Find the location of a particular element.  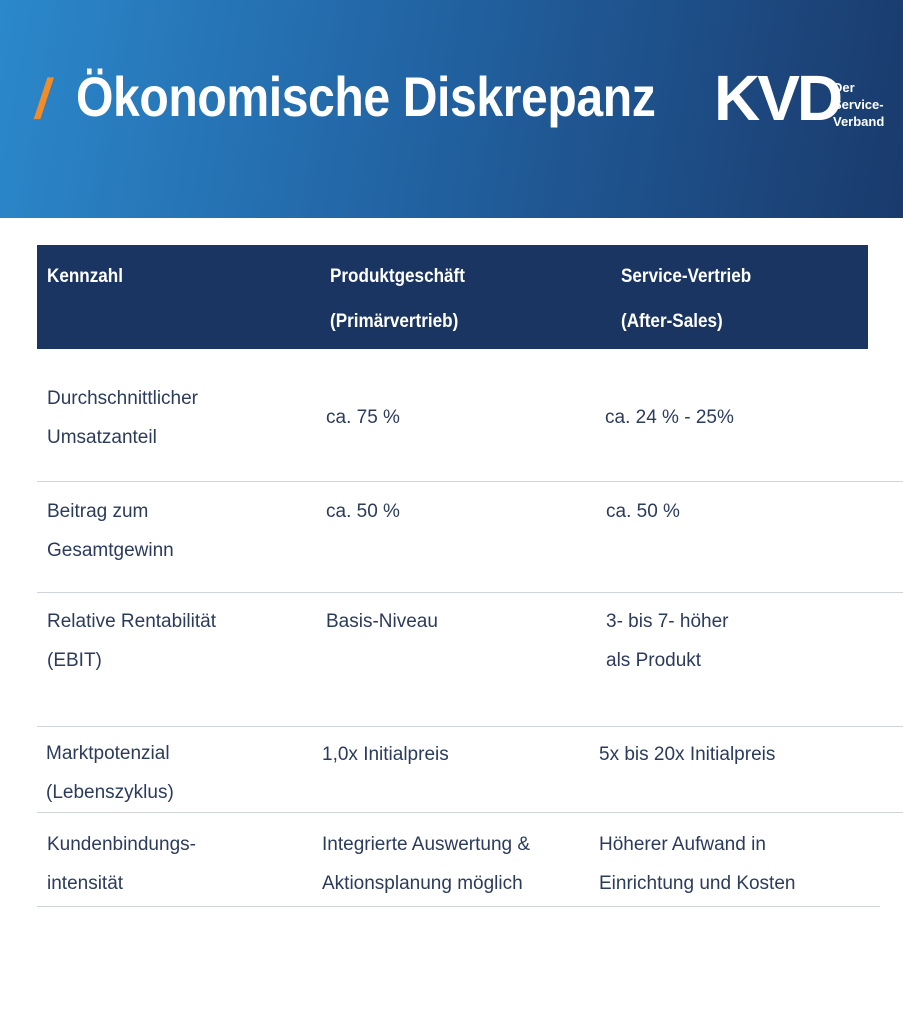

logo: KVD is located at coordinates (778, 98).